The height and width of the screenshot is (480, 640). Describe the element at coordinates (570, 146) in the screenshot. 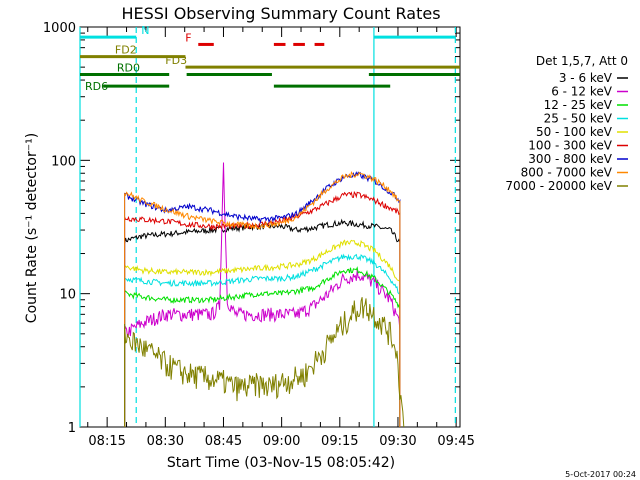

I see `legend-label: 100 - 300 keV` at that location.